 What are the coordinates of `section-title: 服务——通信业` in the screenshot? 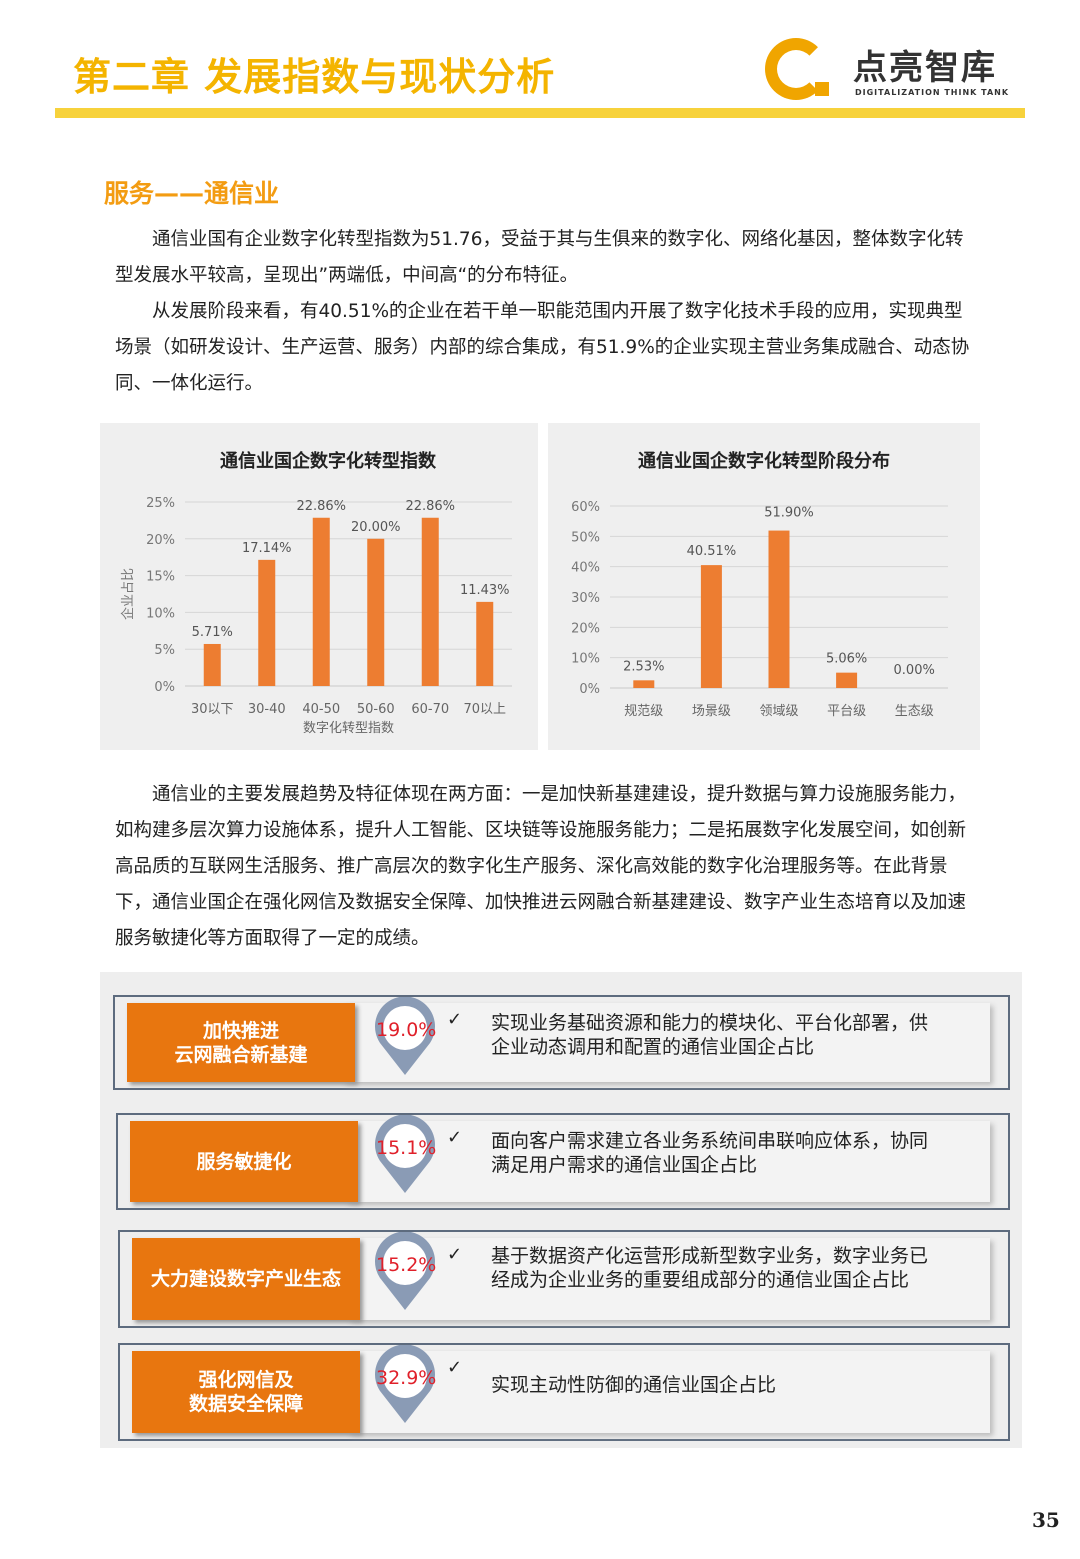 It's located at (192, 193).